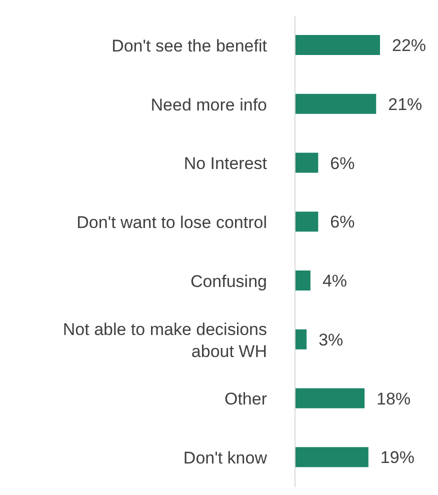 The width and height of the screenshot is (438, 495). Describe the element at coordinates (208, 104) in the screenshot. I see `y-tick-label: Need more info` at that location.